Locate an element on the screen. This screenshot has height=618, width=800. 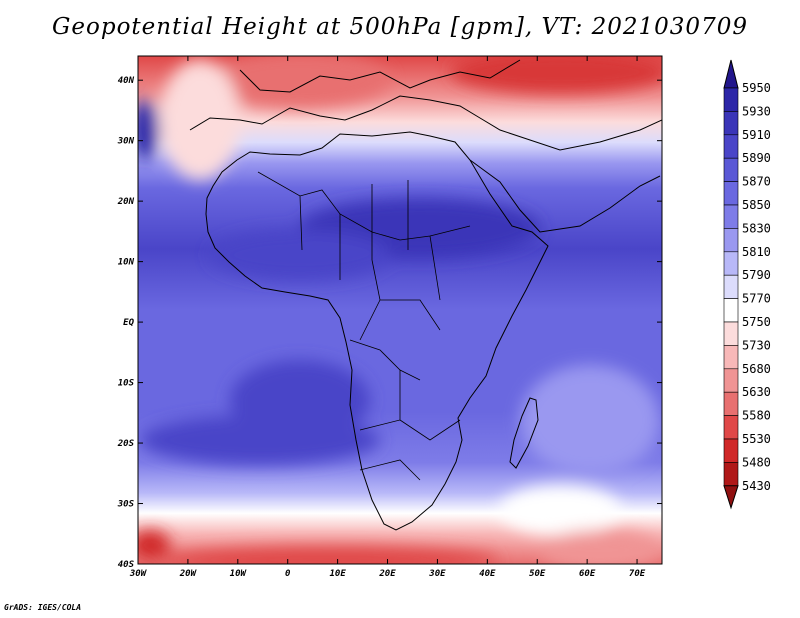
colorbar-level-label: 5750 is located at coordinates (756, 322).